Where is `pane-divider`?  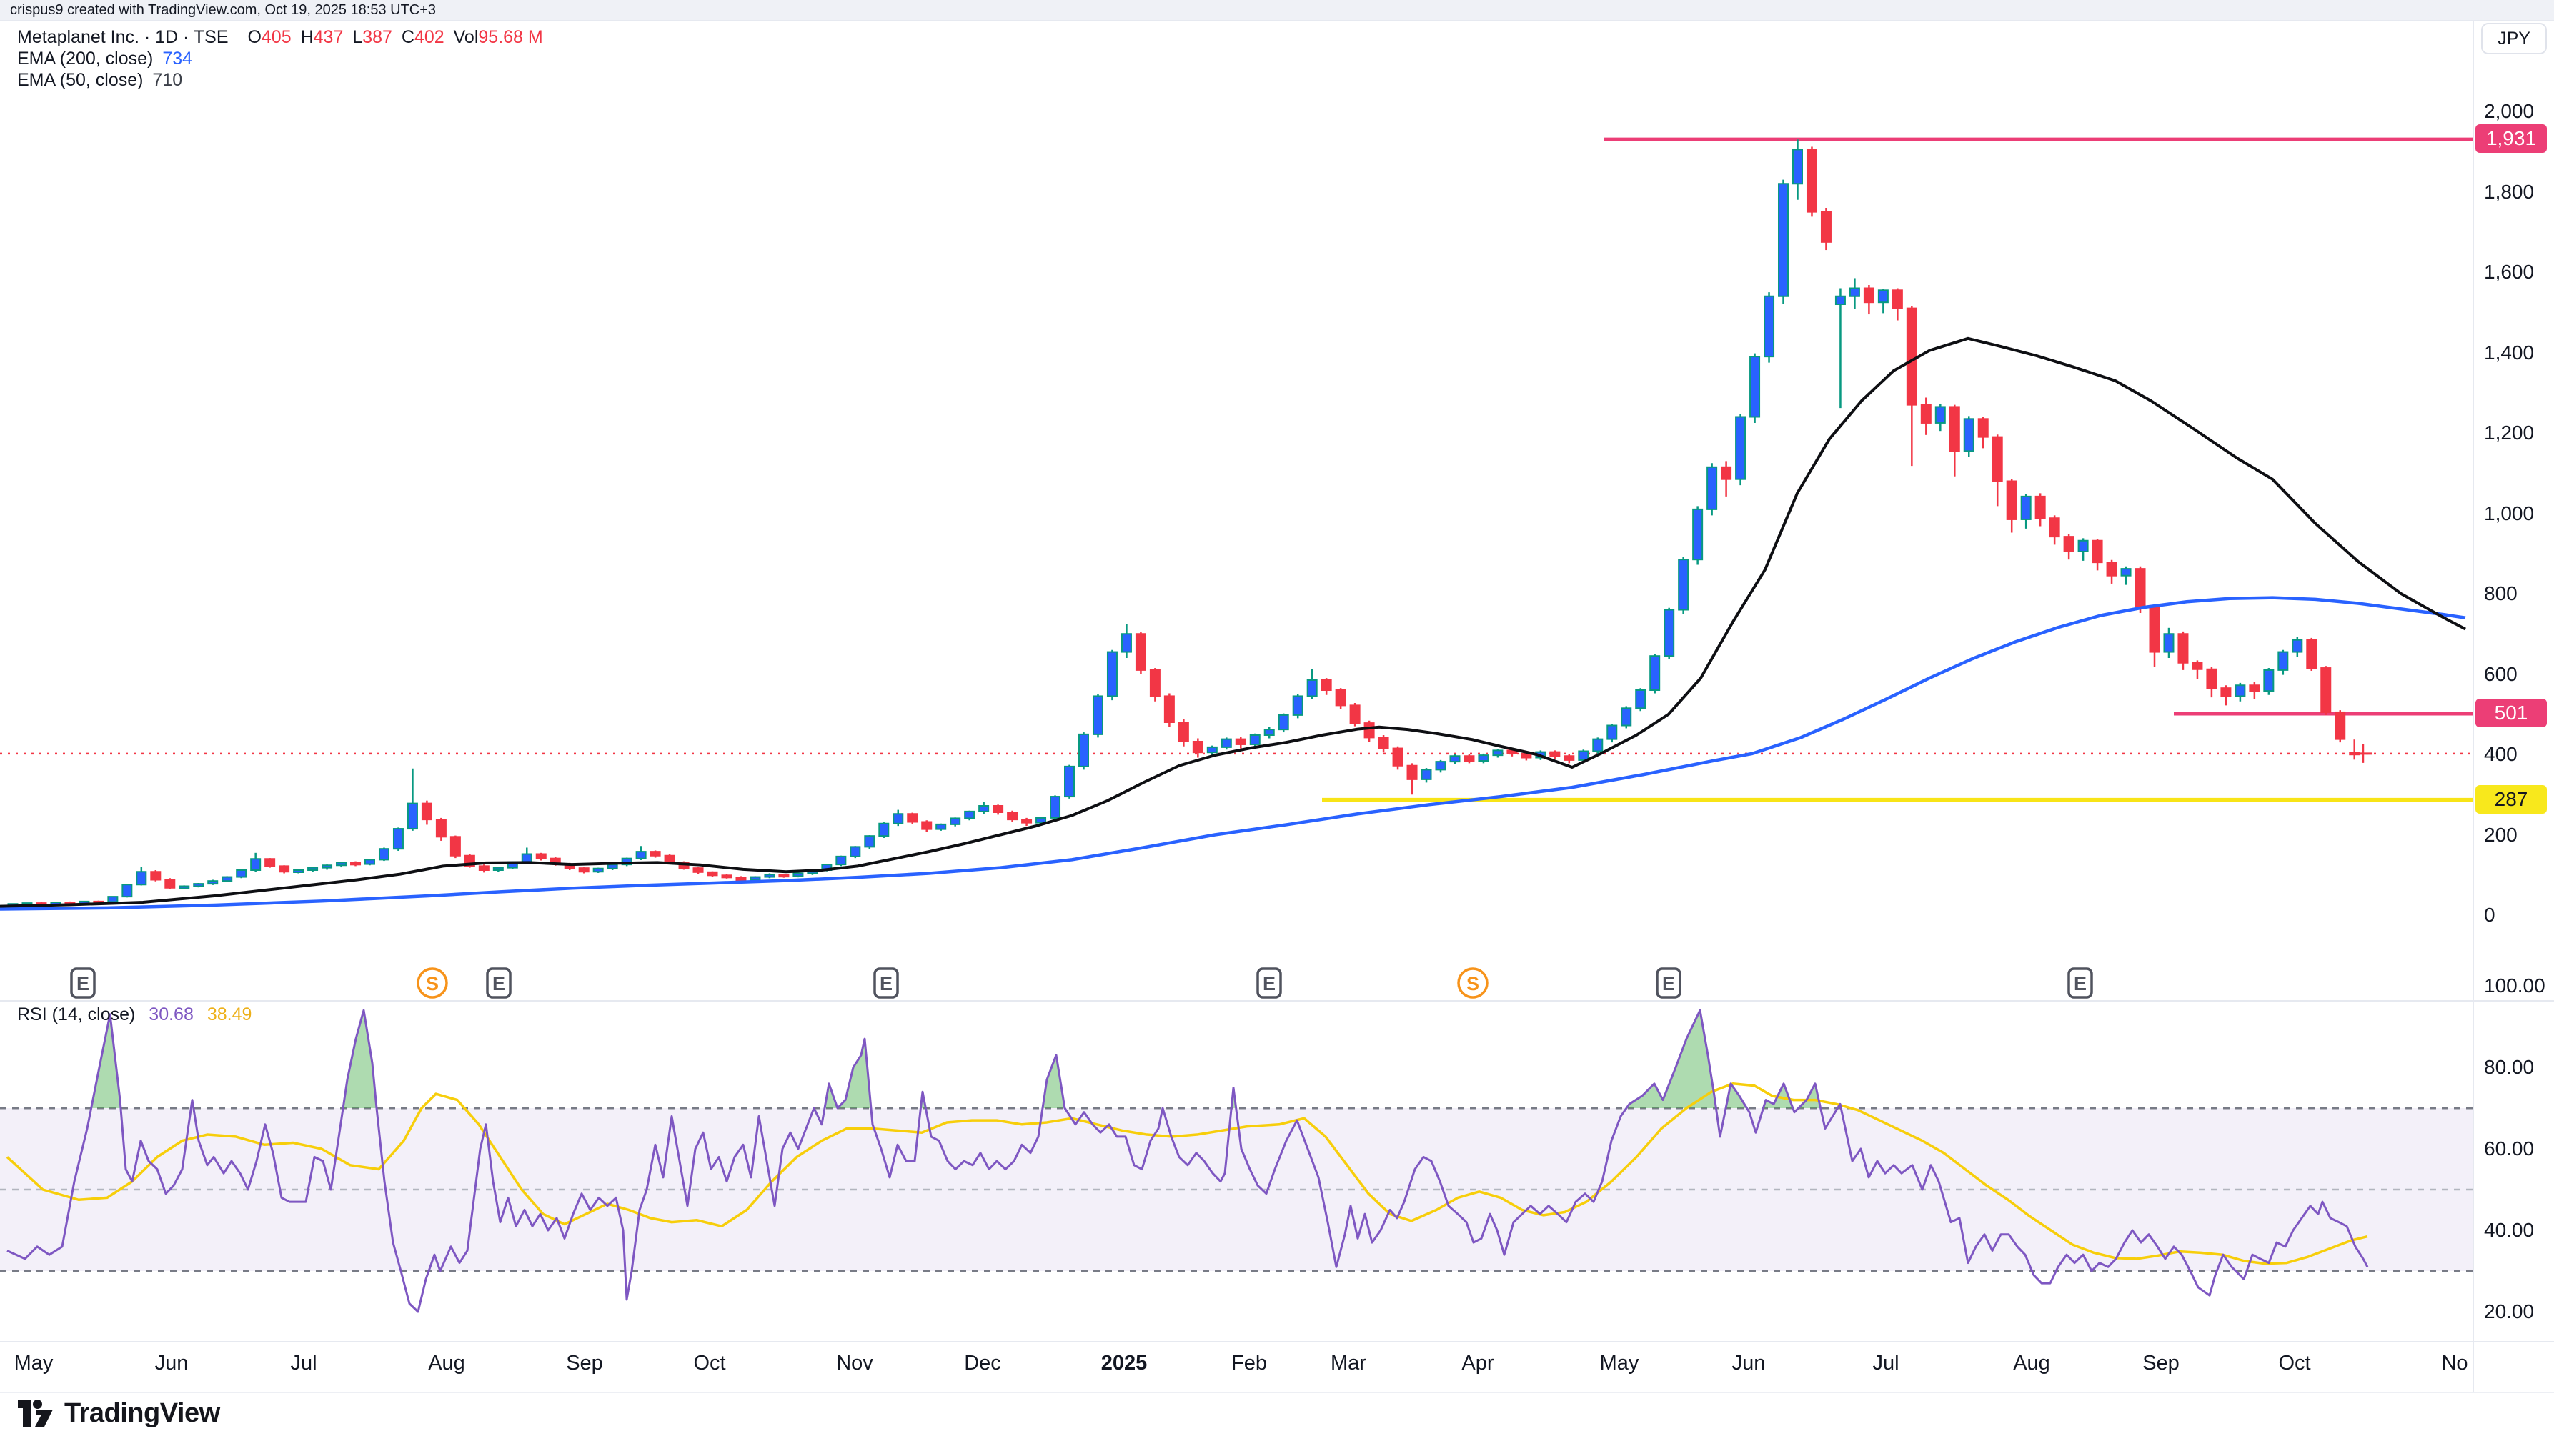 pane-divider is located at coordinates (1277, 1001).